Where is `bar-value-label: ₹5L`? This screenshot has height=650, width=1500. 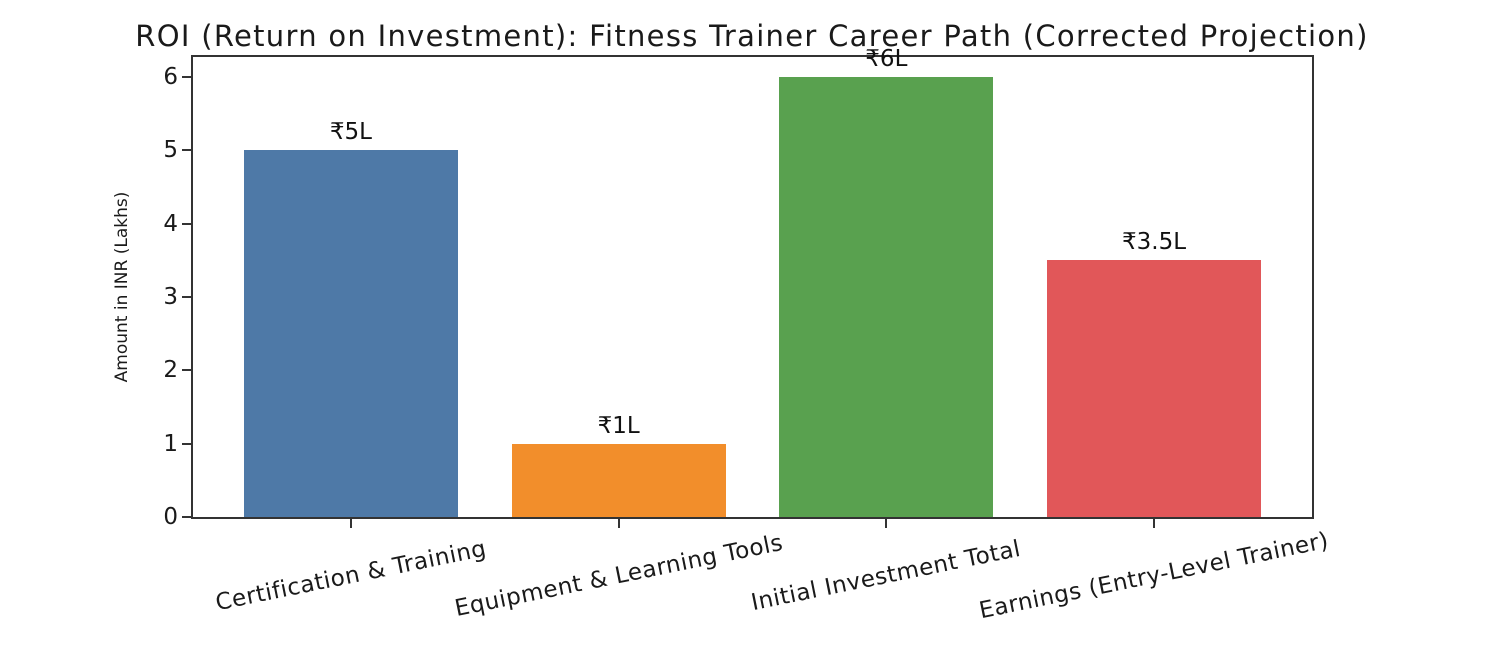
bar-value-label: ₹5L is located at coordinates (350, 132).